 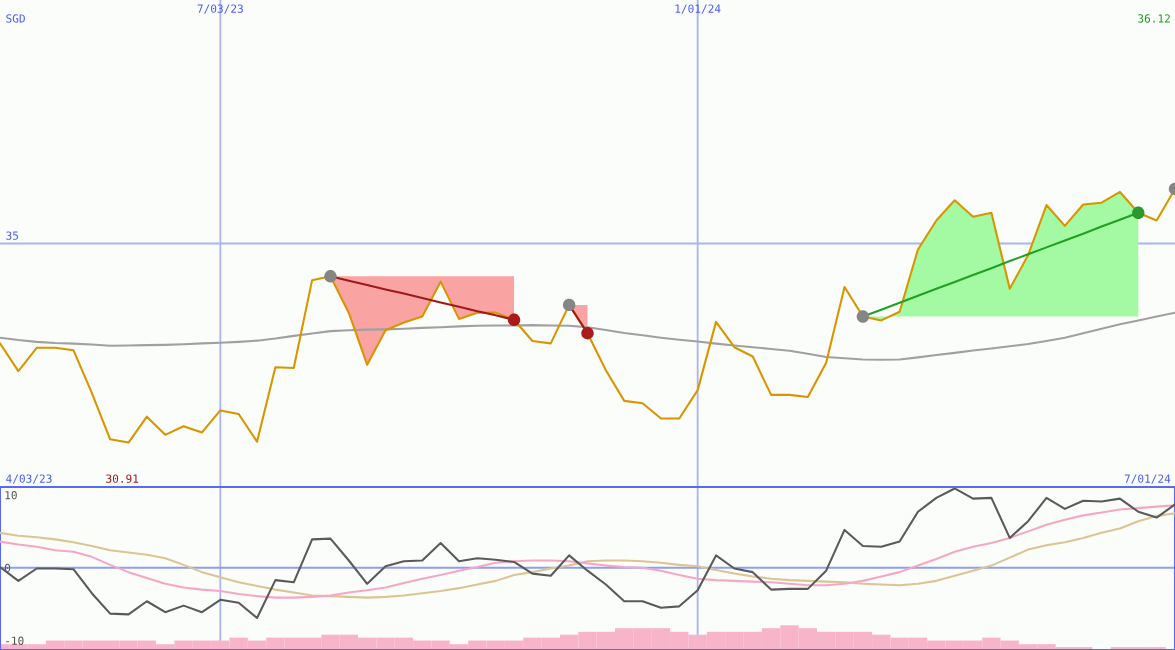 What do you see at coordinates (11, 495) in the screenshot?
I see `y-tick-label: 10` at bounding box center [11, 495].